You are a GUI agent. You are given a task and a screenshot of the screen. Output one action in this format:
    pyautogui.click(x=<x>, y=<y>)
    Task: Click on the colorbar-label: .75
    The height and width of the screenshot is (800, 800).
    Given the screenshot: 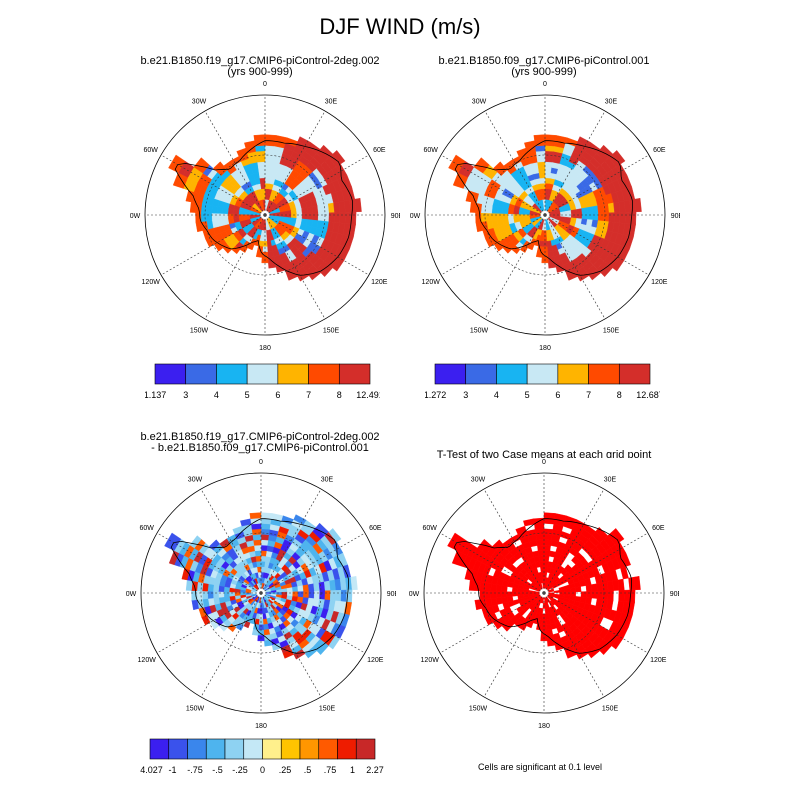 What is the action you would take?
    pyautogui.click(x=330, y=770)
    